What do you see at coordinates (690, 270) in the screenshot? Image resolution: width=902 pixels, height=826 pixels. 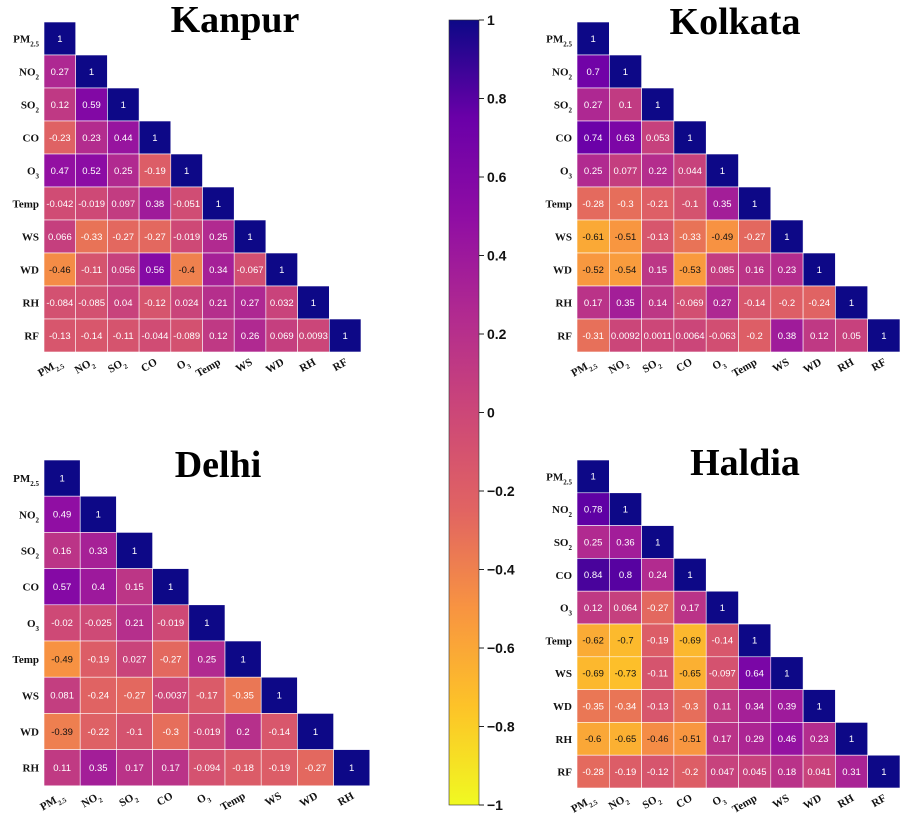 I see `cell-value: -0.53` at bounding box center [690, 270].